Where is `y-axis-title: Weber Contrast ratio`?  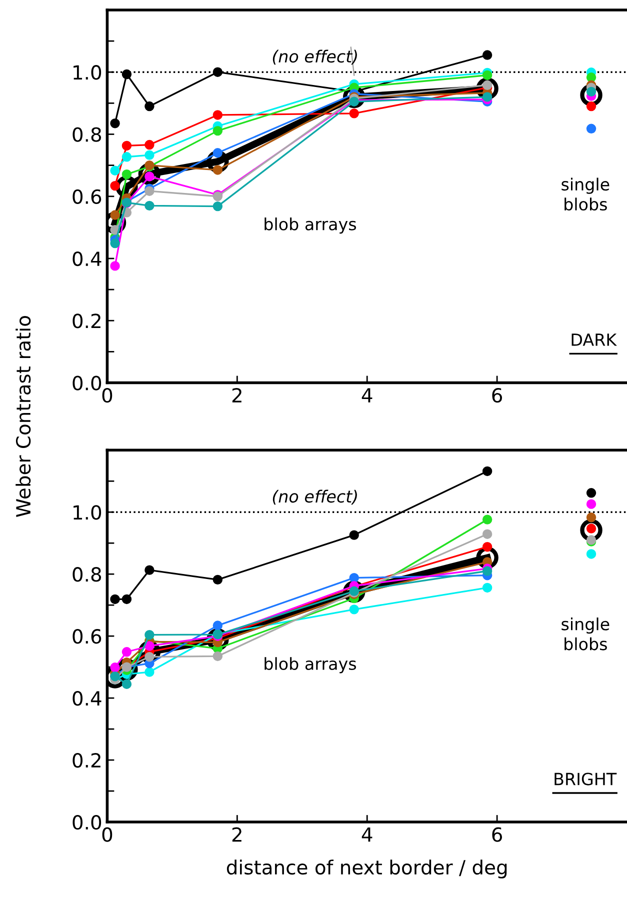
y-axis-title: Weber Contrast ratio is located at coordinates (23, 416).